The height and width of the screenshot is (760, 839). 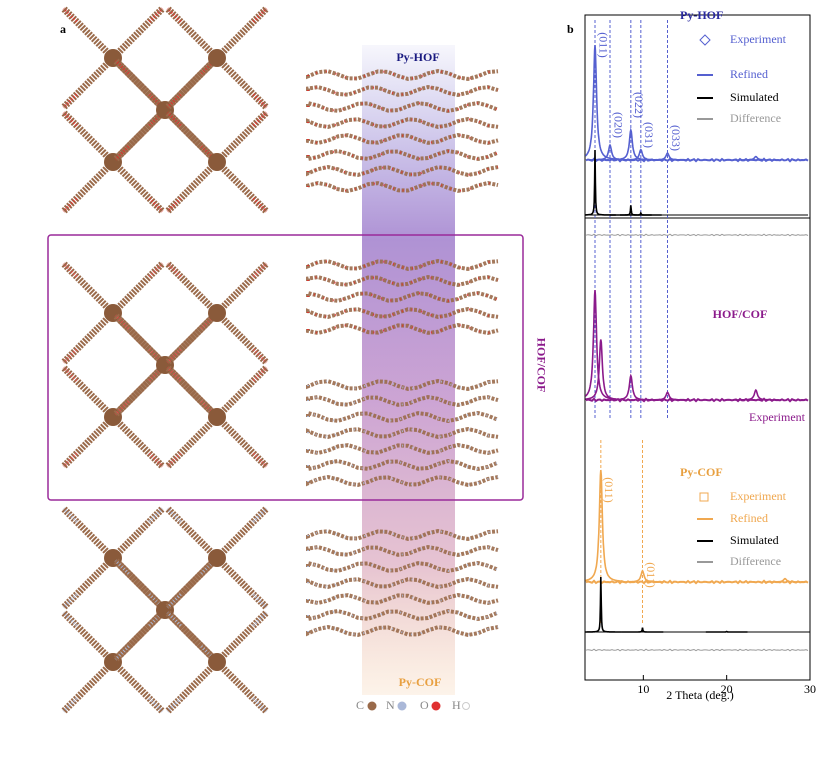 What do you see at coordinates (727, 689) in the screenshot?
I see `x-tick-label: 20` at bounding box center [727, 689].